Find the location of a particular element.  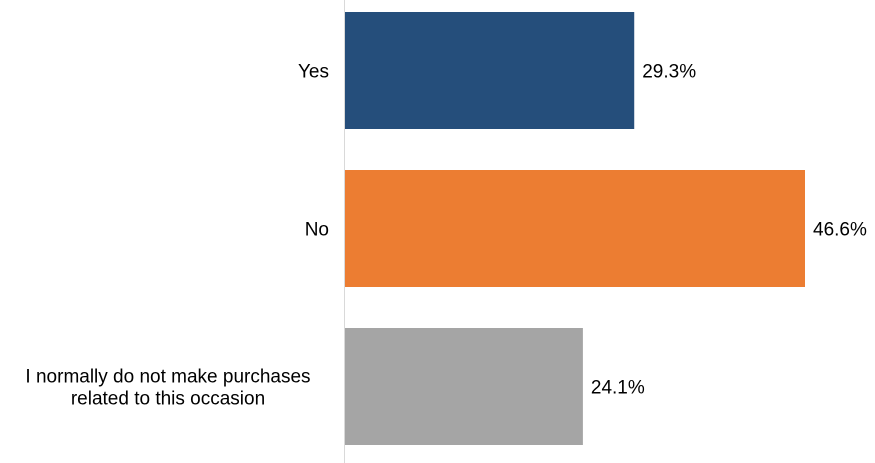

category-label-line: related to this occasion is located at coordinates (168, 399).